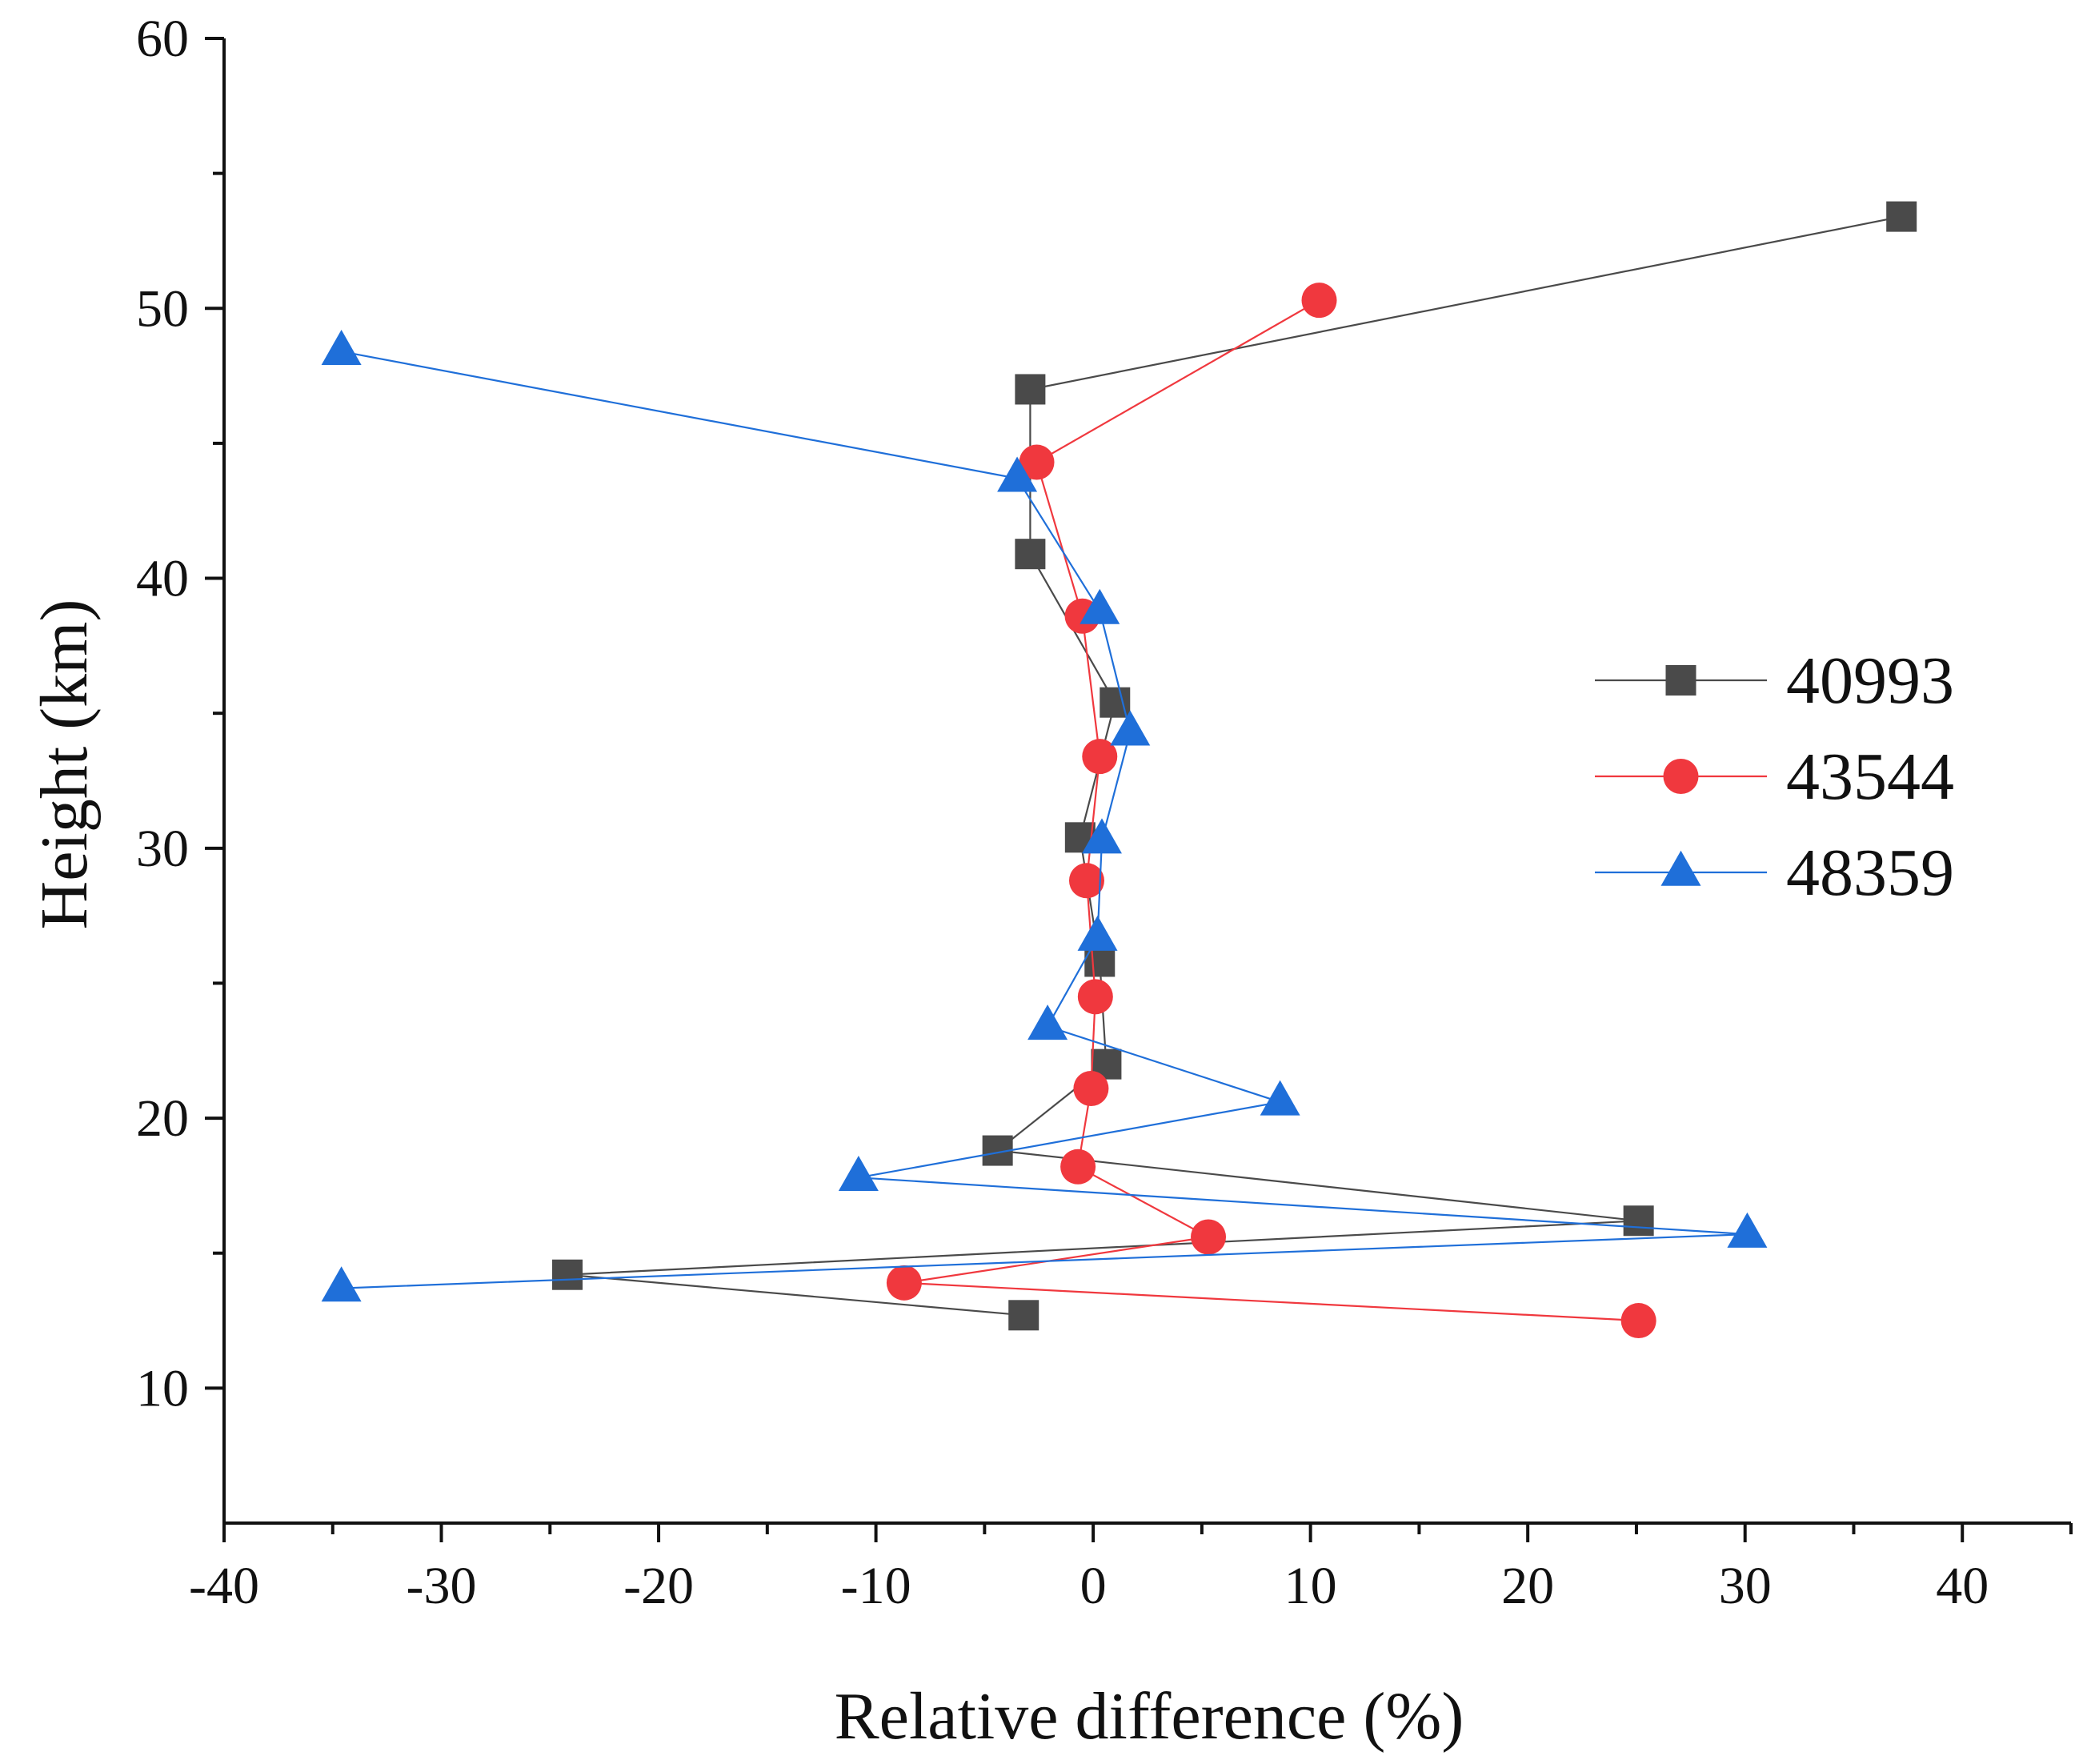 The image size is (2095, 1764). Describe the element at coordinates (876, 1586) in the screenshot. I see `x-tick-label: -10` at that location.